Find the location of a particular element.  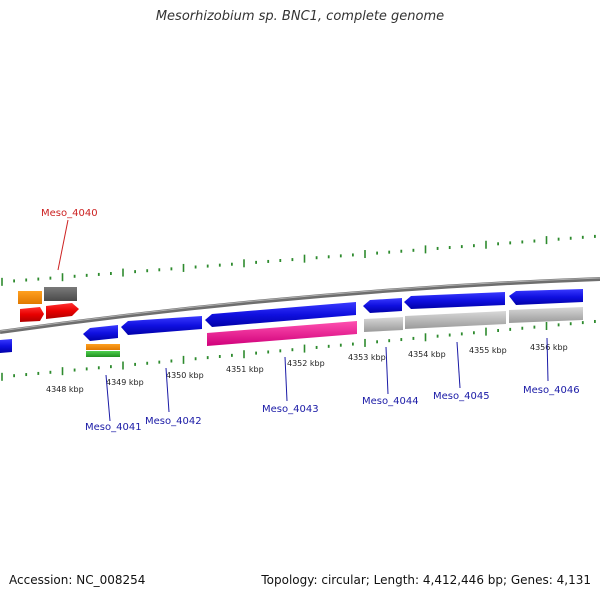

upper-tick-row is located at coordinates (298, 260).